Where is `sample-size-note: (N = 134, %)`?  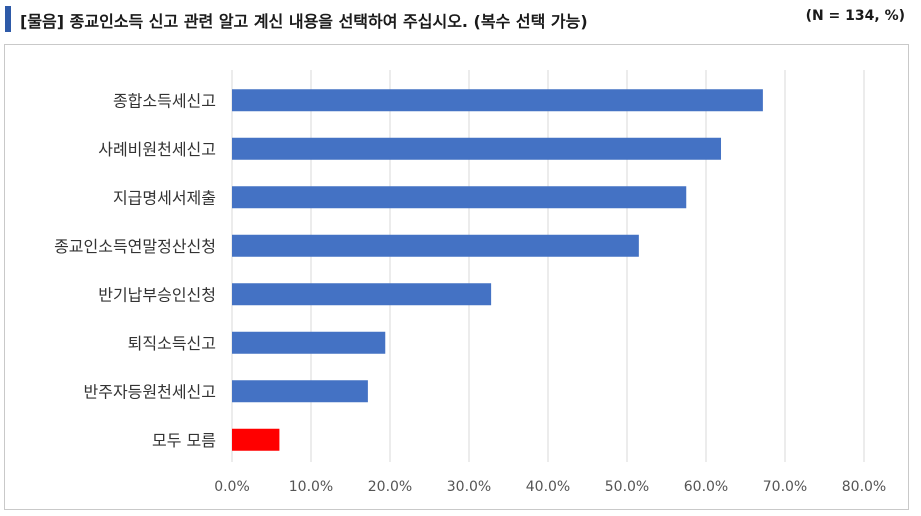 sample-size-note: (N = 134, %) is located at coordinates (855, 16).